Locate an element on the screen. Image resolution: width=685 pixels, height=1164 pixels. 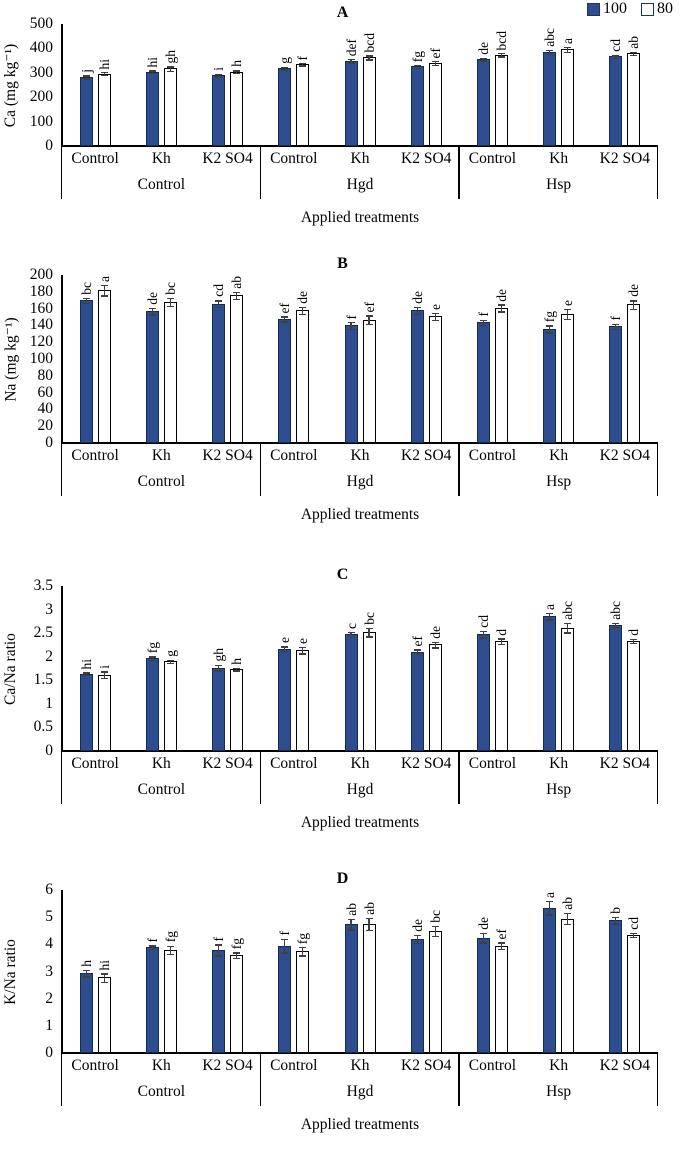
y-tick-label: 1 is located at coordinates (49, 1025).